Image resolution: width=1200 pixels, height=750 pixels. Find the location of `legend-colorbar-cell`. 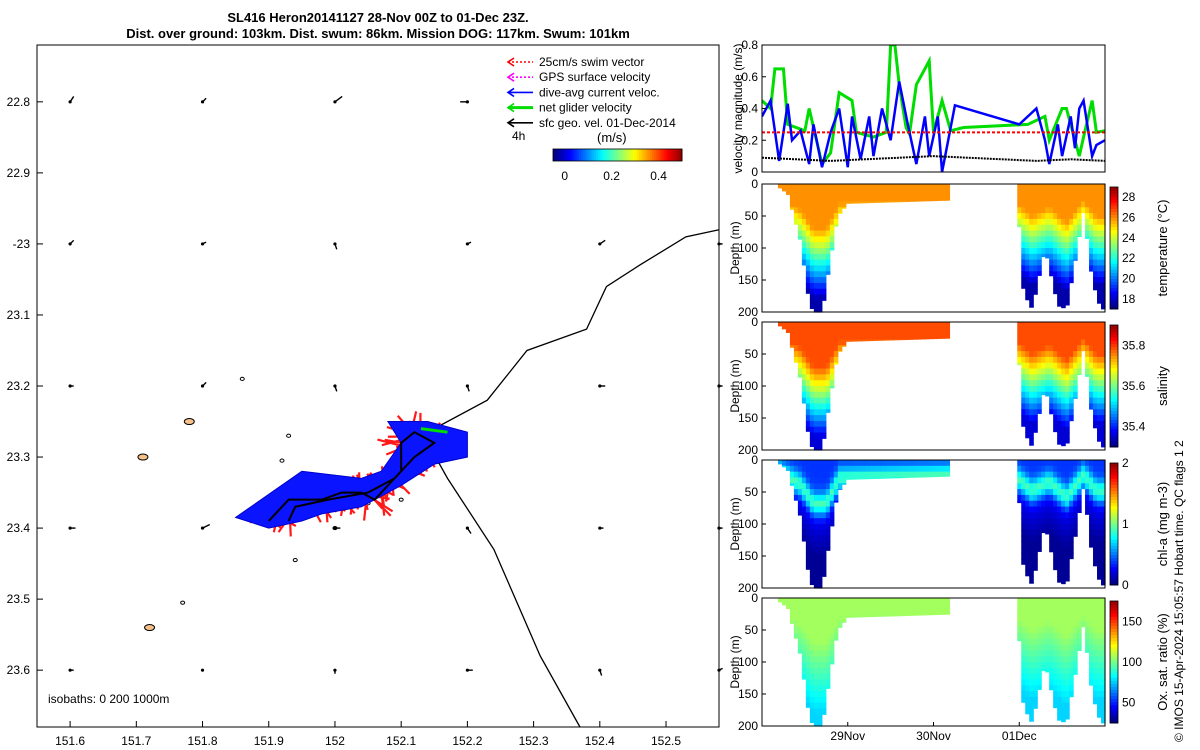

legend-colorbar-cell is located at coordinates (651, 155).